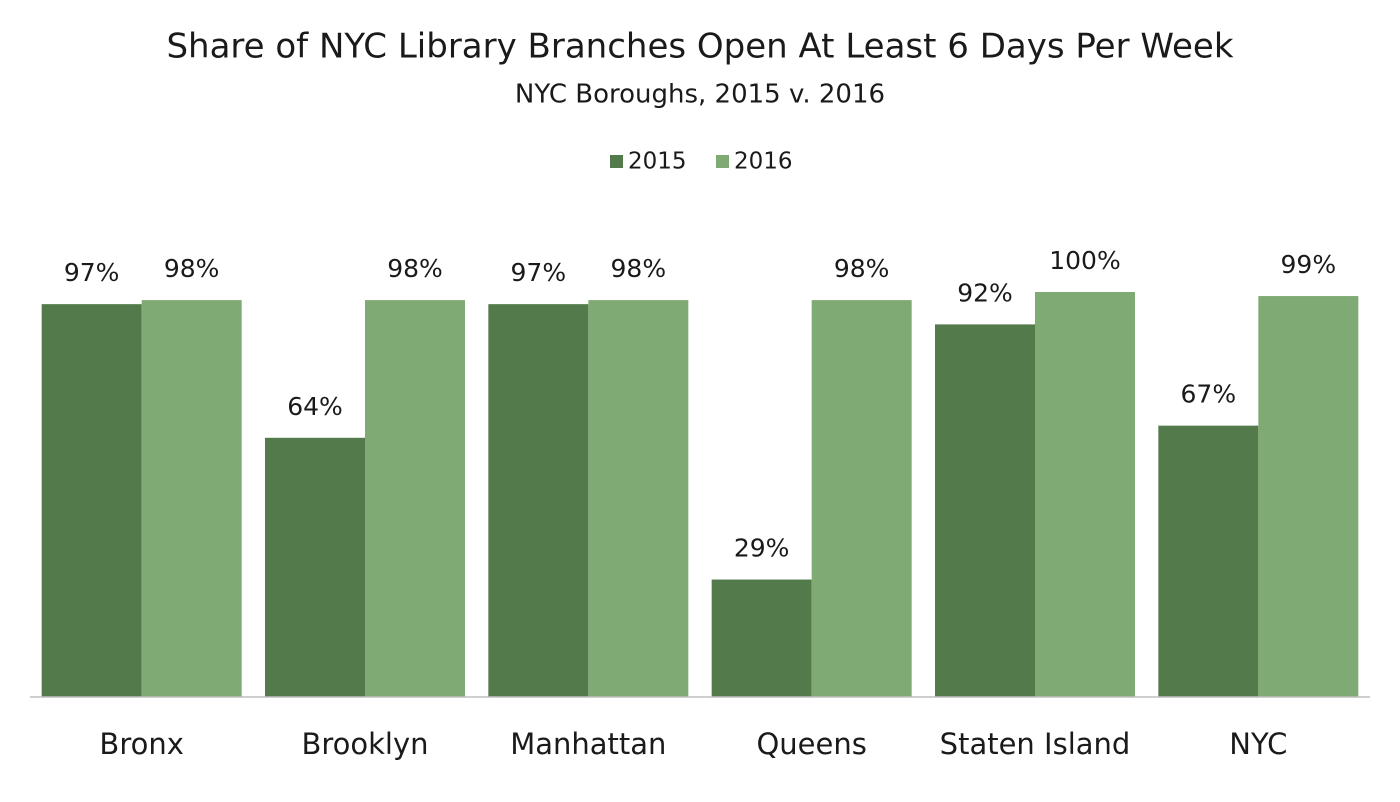 The width and height of the screenshot is (1400, 802). What do you see at coordinates (364, 744) in the screenshot?
I see `x-tick-label: Brooklyn` at bounding box center [364, 744].